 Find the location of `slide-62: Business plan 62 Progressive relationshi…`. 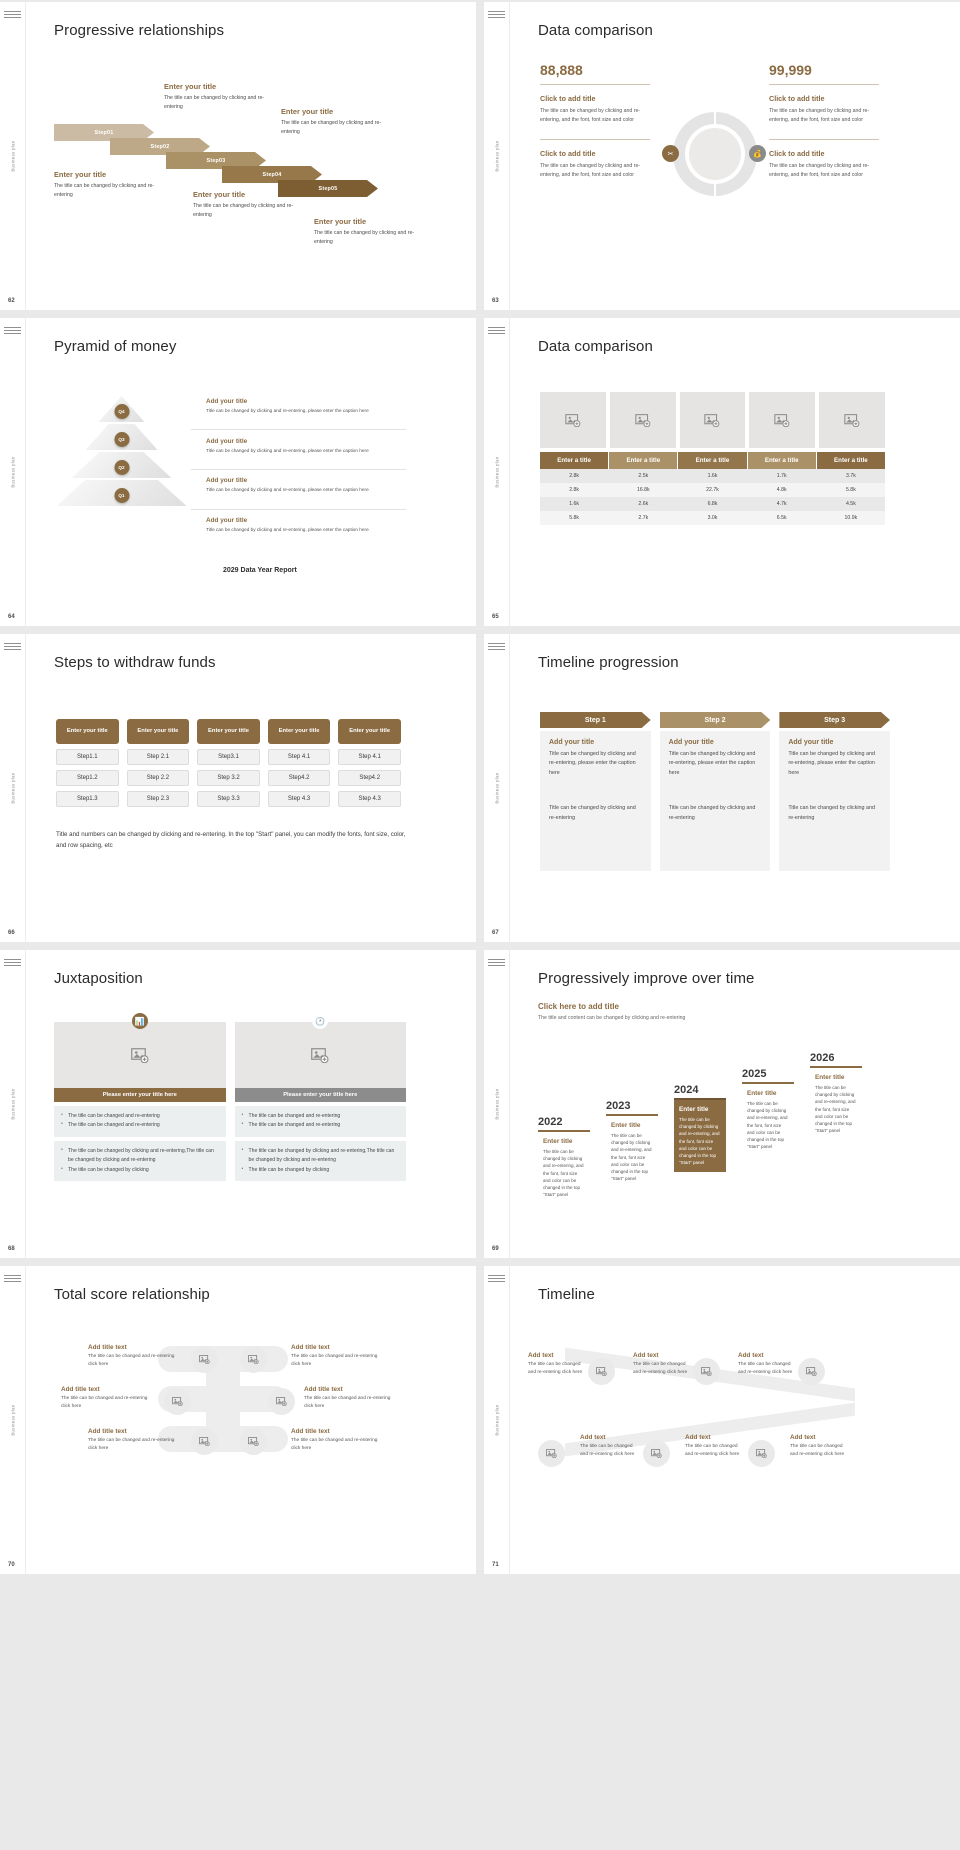

slide-62: Business plan 62 Progressive relationshi… is located at coordinates (238, 156).